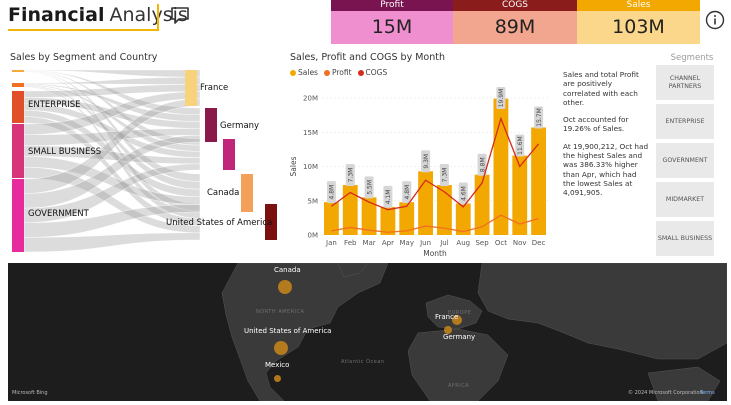  What do you see at coordinates (685, 238) in the screenshot?
I see `segment-button-small-business: SMALL BUSINESS` at bounding box center [685, 238].